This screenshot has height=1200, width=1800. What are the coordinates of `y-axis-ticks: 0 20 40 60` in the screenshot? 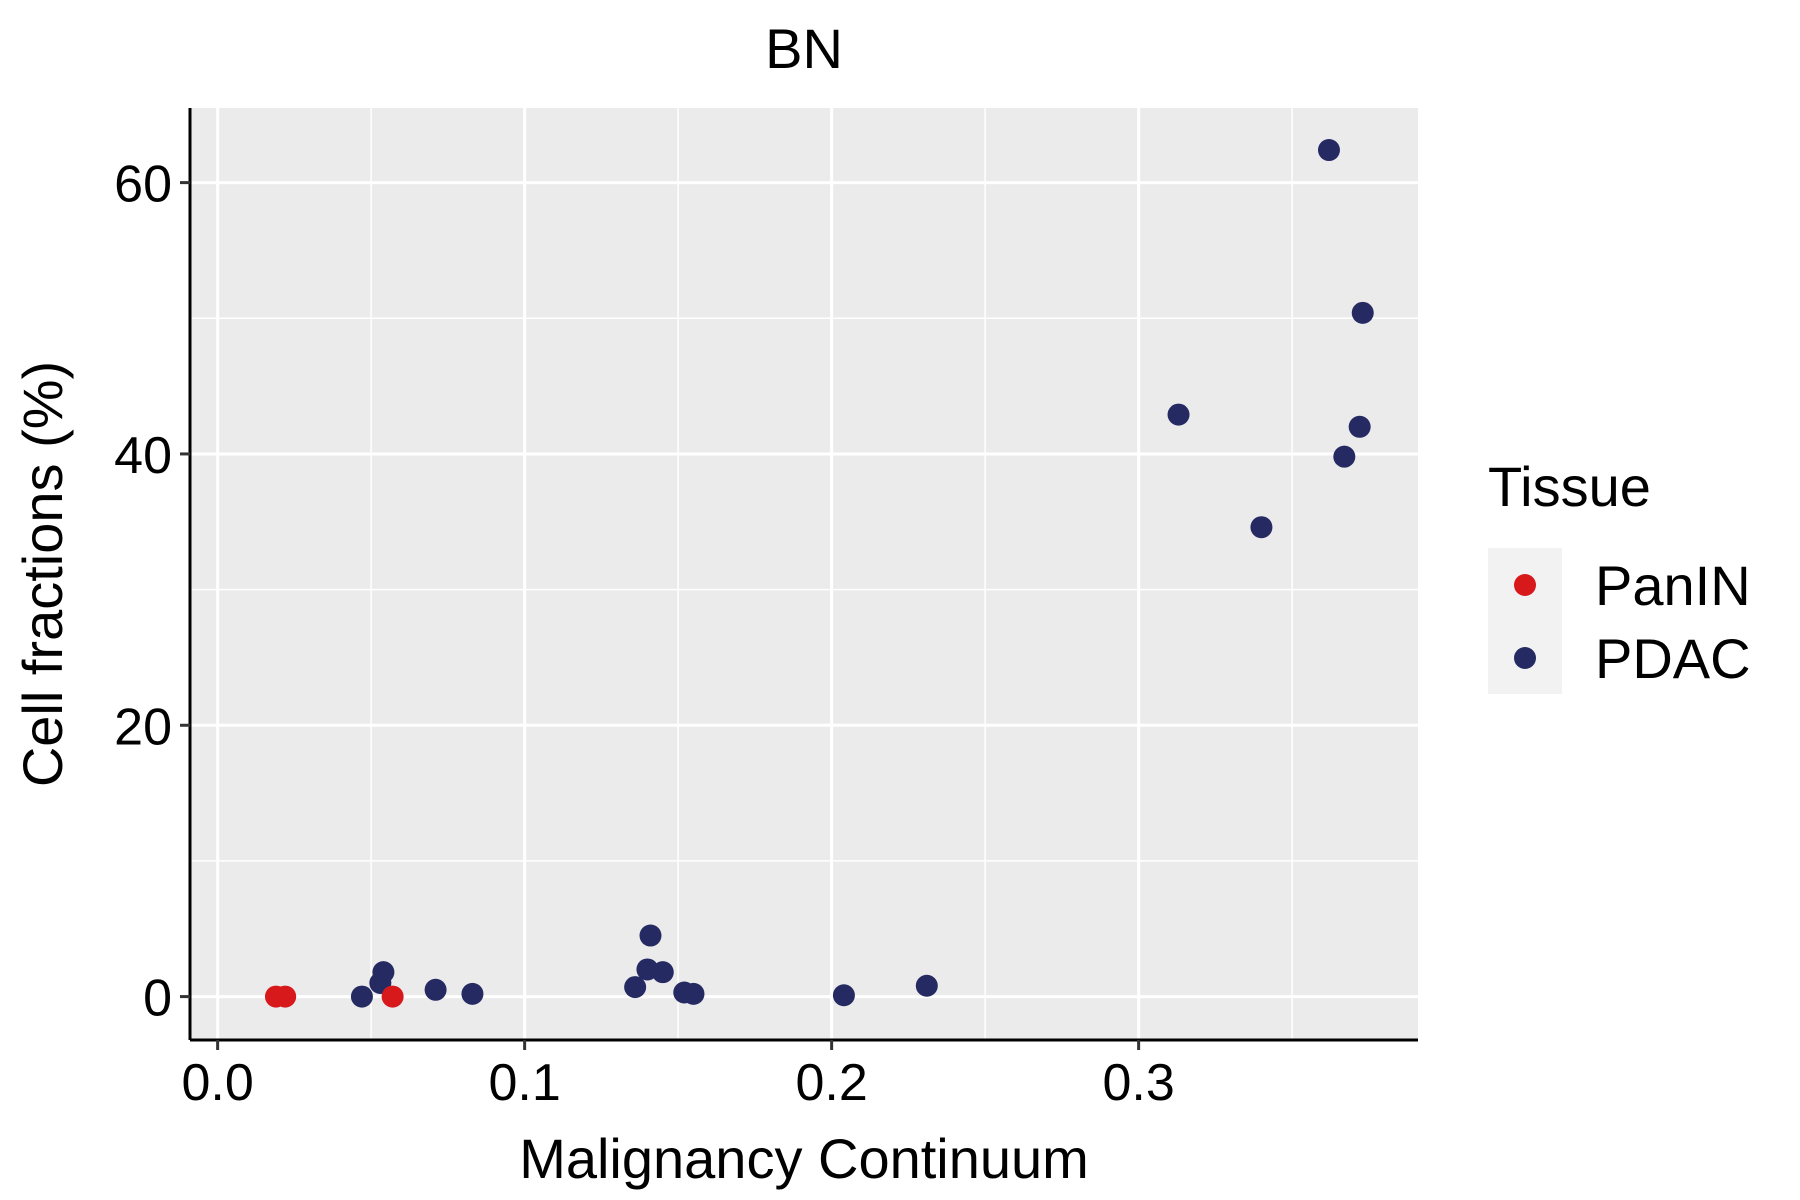 It's located at (152, 592).